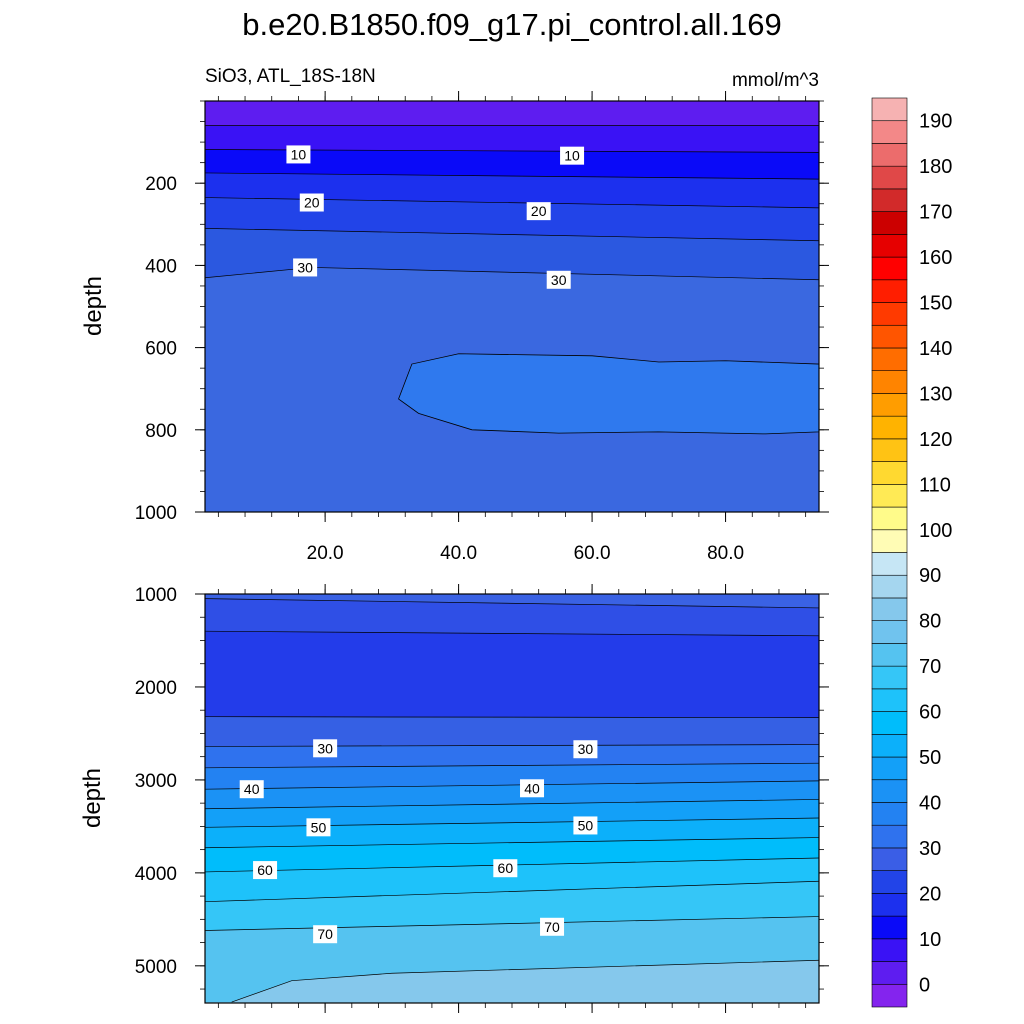  What do you see at coordinates (156, 688) in the screenshot?
I see `y-tick-label: 2000` at bounding box center [156, 688].